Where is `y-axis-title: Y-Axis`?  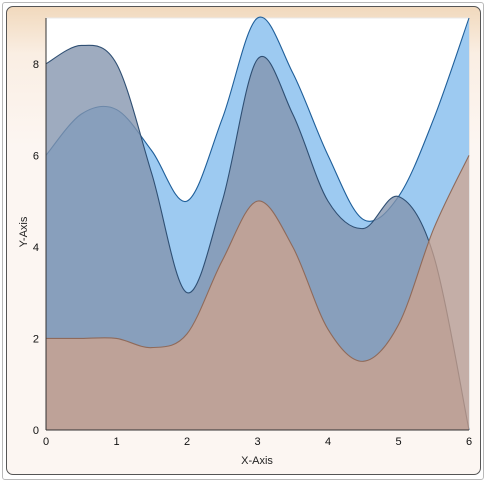
y-axis-title: Y-Axis is located at coordinates (24, 231).